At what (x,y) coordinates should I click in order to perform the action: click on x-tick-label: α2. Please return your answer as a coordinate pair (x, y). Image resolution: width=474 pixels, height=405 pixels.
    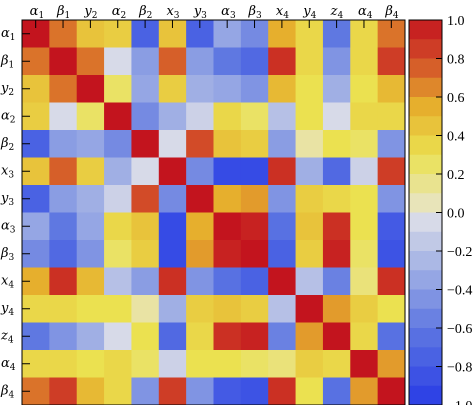
    Looking at the image, I should click on (119, 12).